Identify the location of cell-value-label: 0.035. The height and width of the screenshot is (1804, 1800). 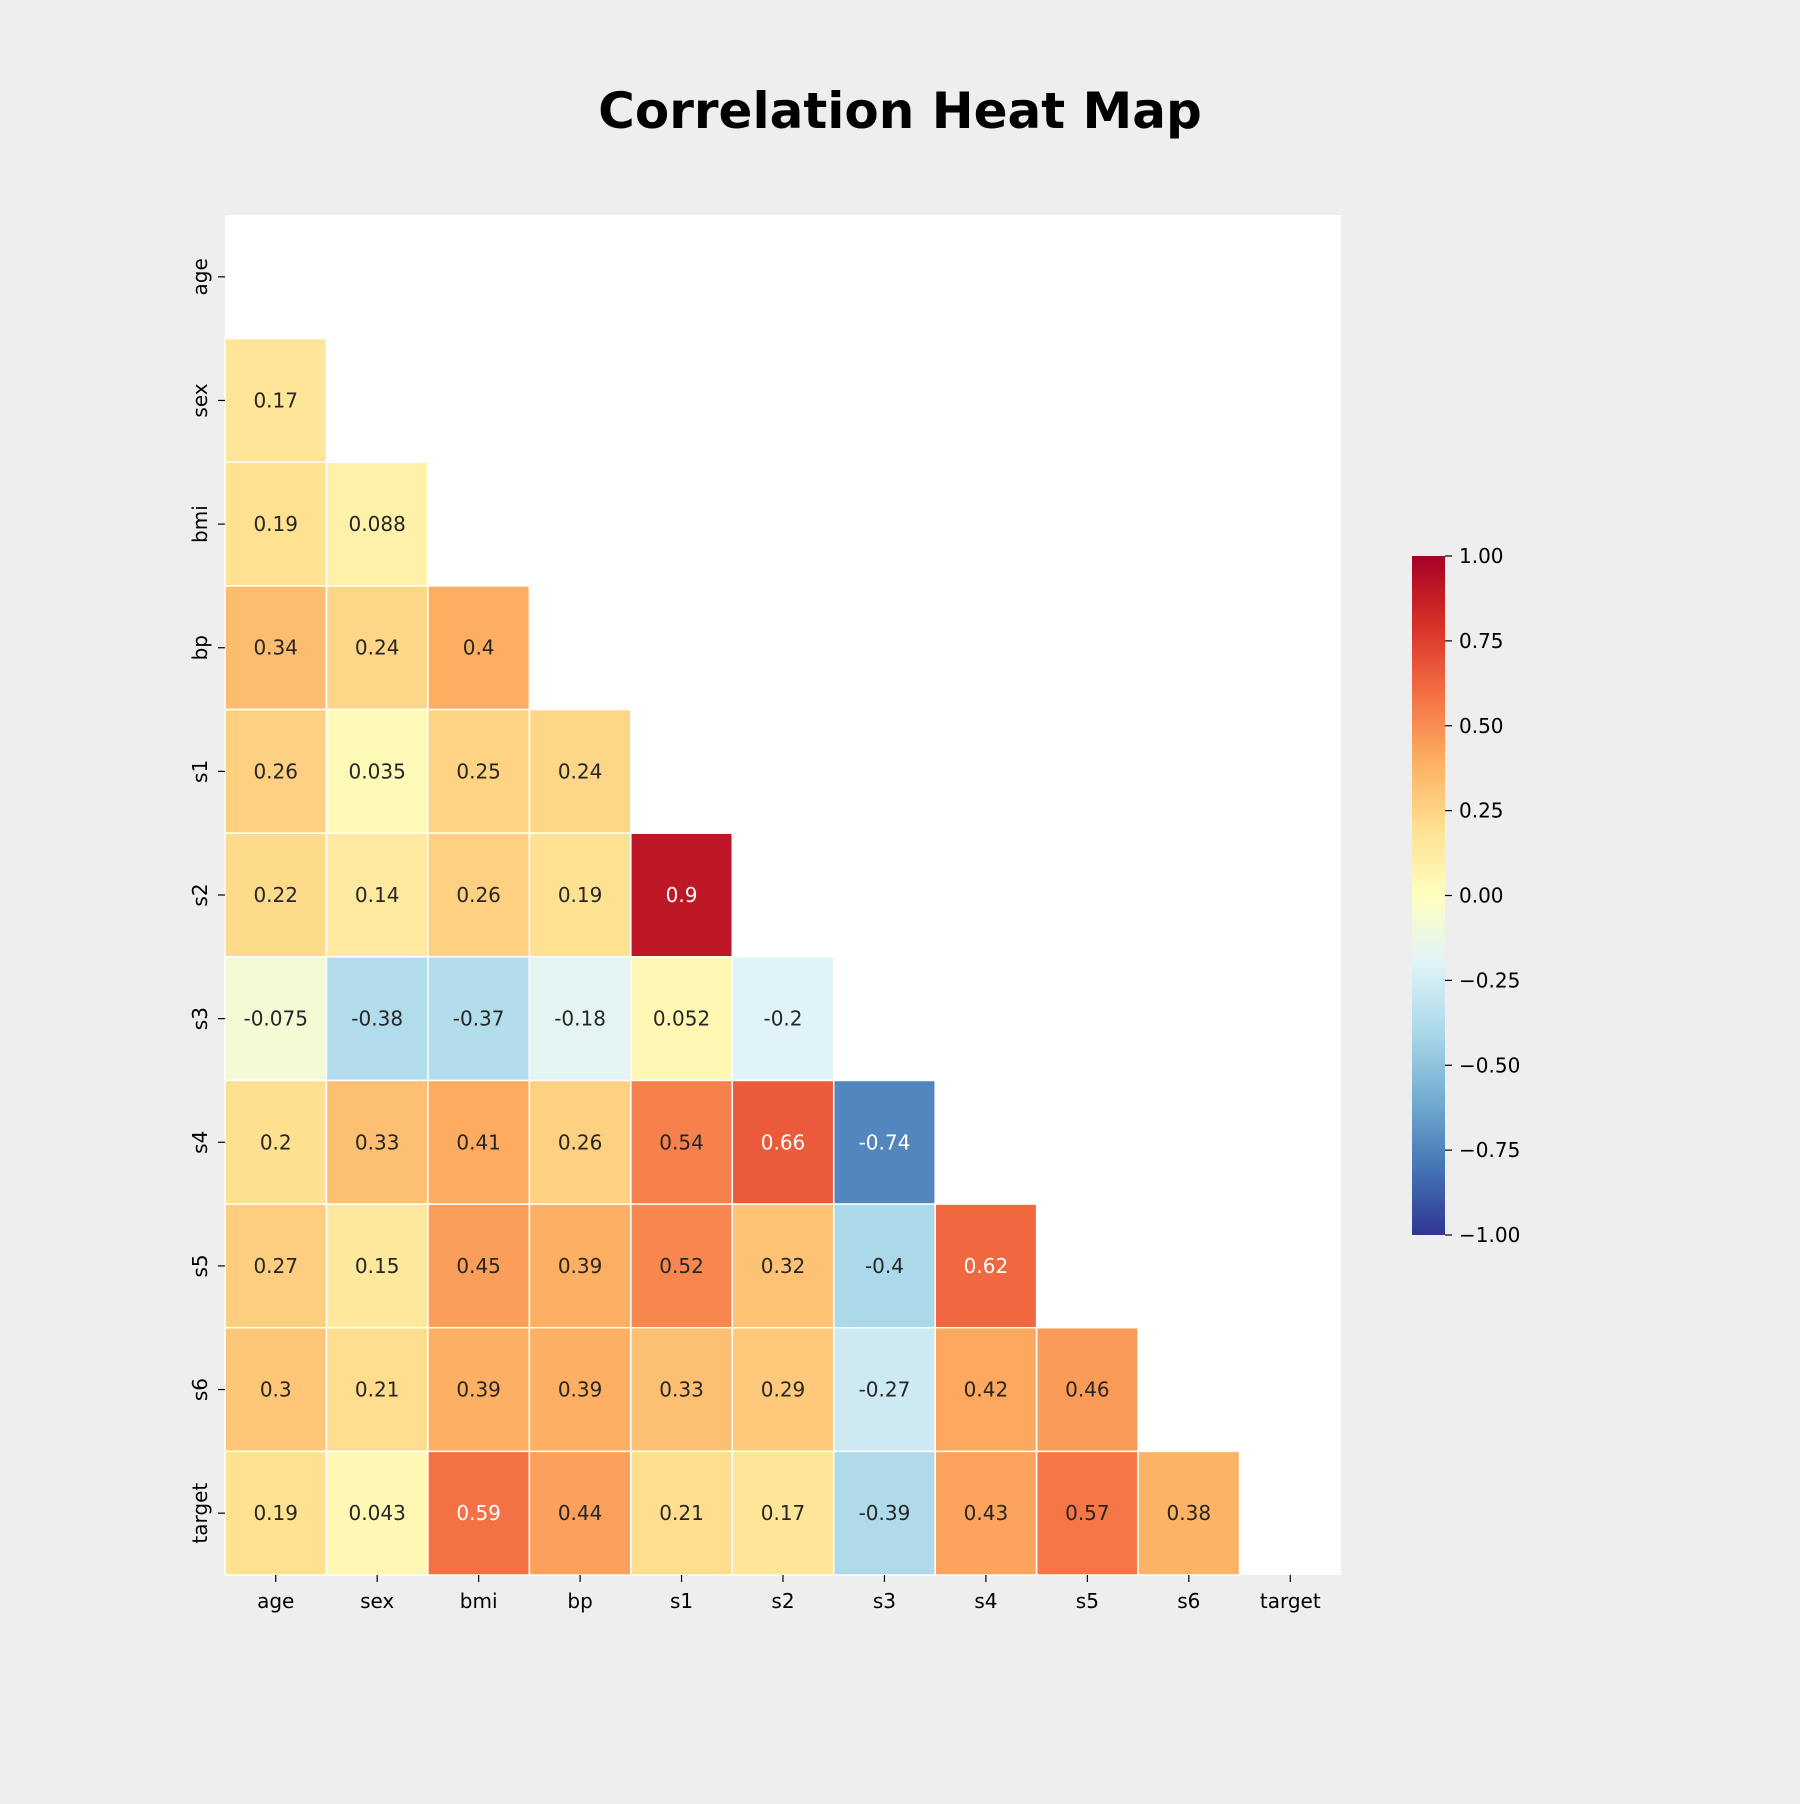
(377, 771).